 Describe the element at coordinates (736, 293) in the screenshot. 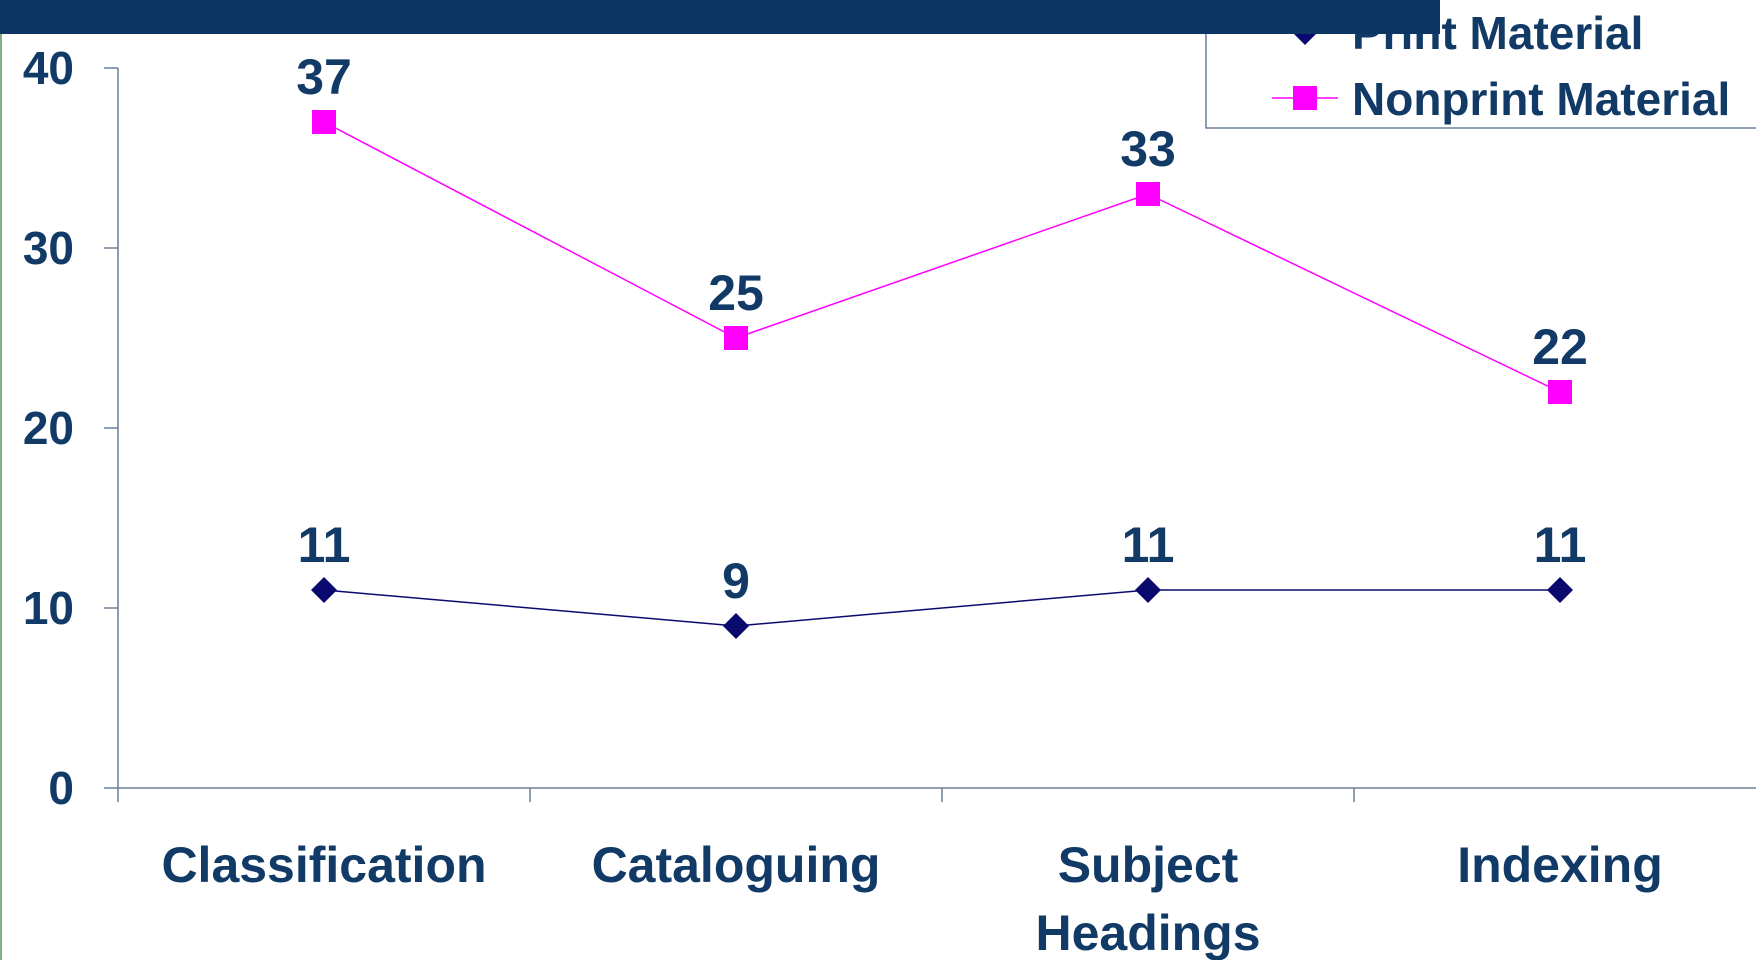

I see `data-label: 25` at that location.